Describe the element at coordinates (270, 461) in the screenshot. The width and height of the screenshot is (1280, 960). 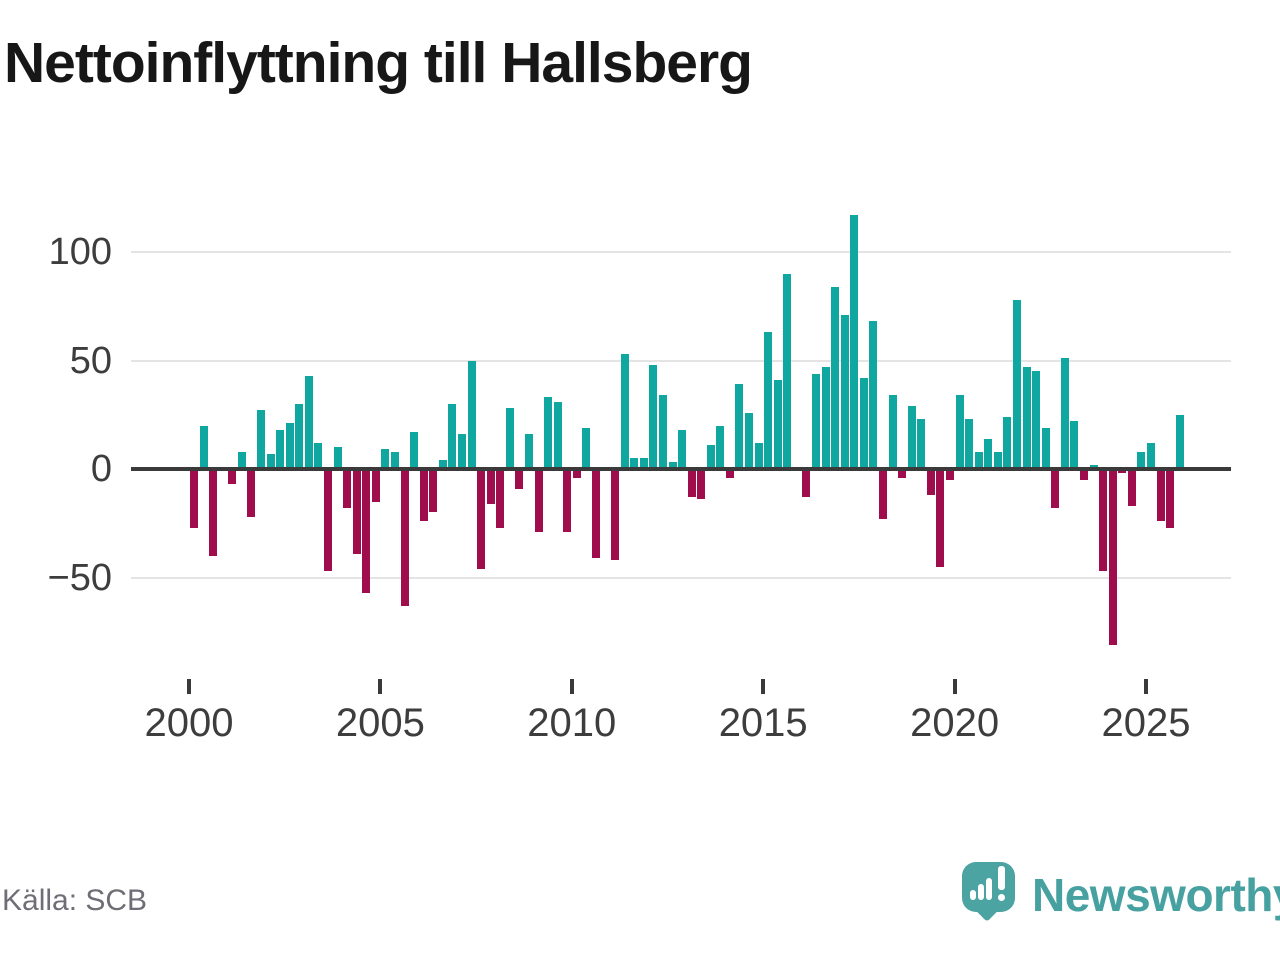
I see `bar-2002-Q1` at that location.